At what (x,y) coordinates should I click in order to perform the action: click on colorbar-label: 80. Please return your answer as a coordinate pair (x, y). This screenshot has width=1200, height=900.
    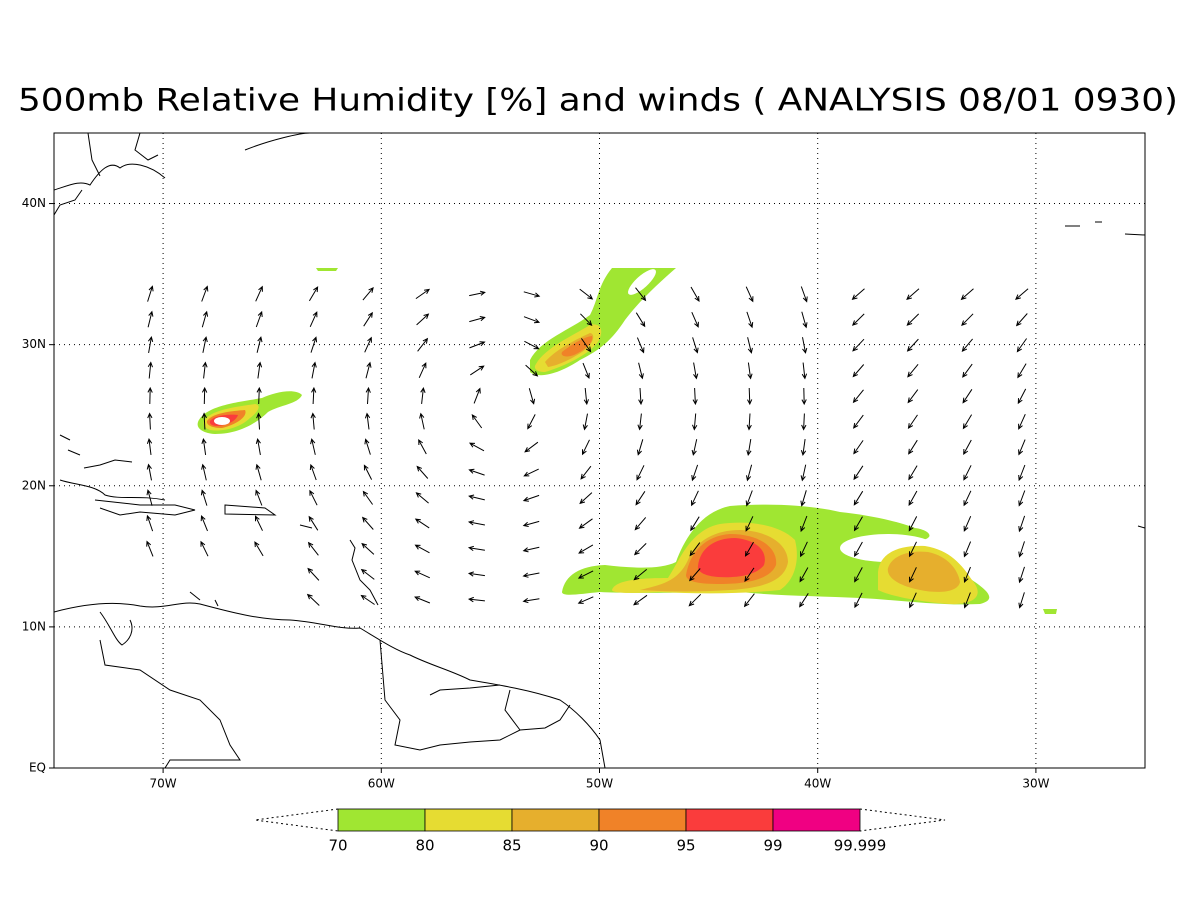
    Looking at the image, I should click on (424, 846).